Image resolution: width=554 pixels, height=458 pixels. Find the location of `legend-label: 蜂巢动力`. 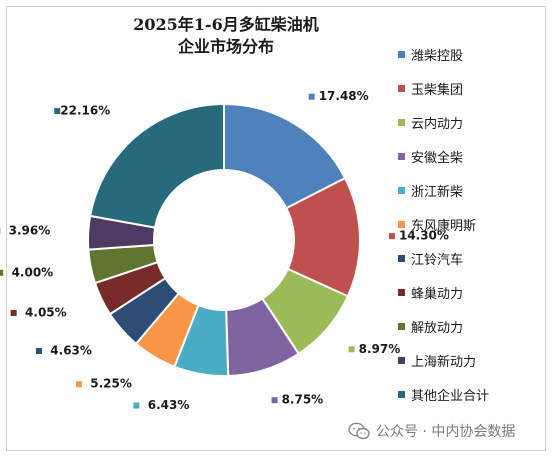

legend-label: 蜂巢动力 is located at coordinates (437, 294).